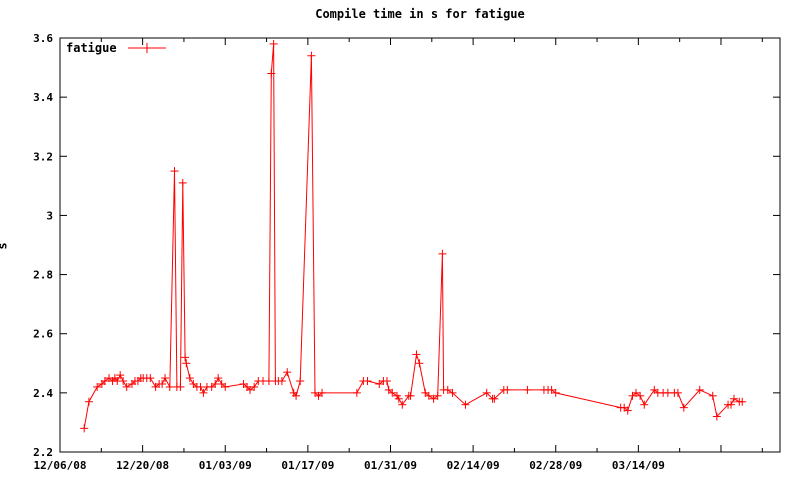 This screenshot has height=480, width=800. Describe the element at coordinates (225, 465) in the screenshot. I see `x-axis-tick-label: 01/03/09` at that location.